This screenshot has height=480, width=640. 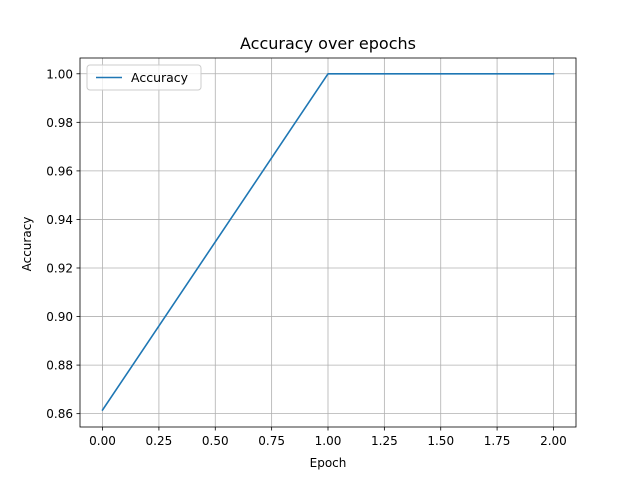 I want to click on legend-box, so click(x=144, y=77).